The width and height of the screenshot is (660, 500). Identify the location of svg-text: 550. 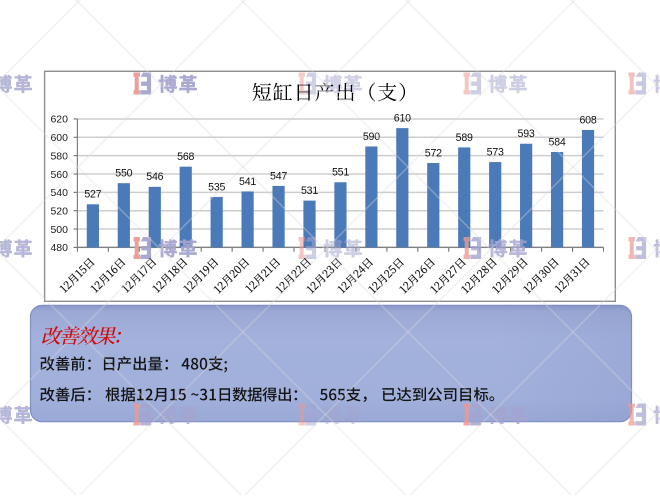
(123, 174).